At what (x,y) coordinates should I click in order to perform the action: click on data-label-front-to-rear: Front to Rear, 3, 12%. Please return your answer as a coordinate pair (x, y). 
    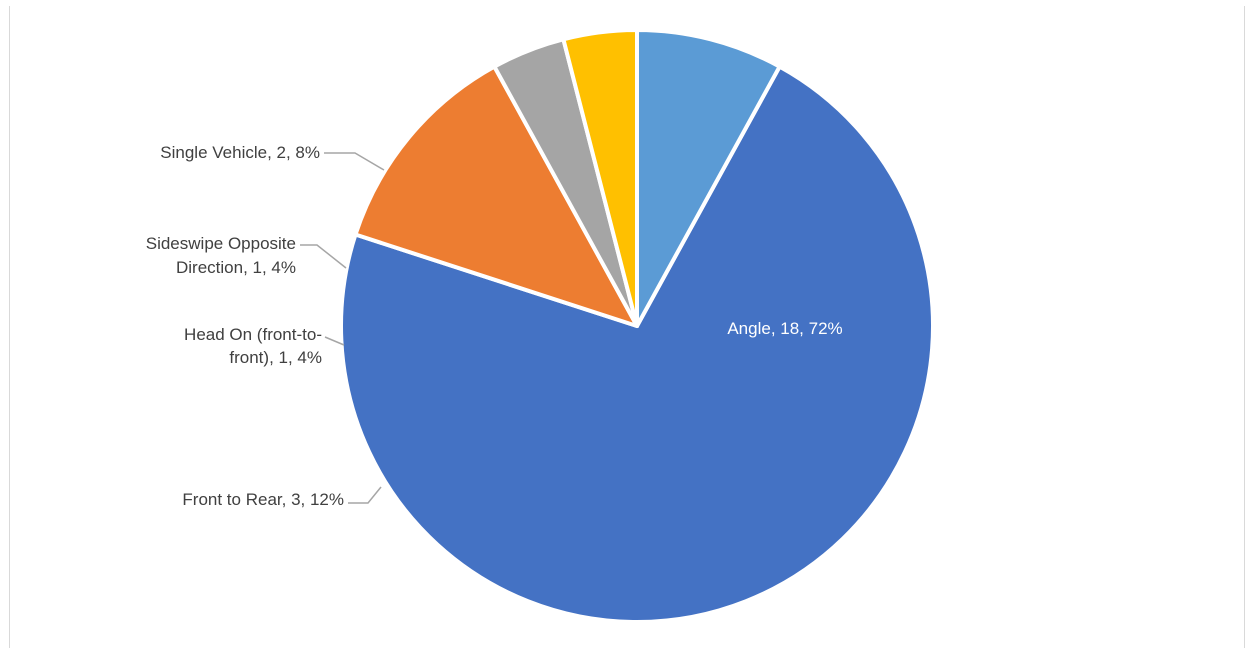
    Looking at the image, I should click on (263, 499).